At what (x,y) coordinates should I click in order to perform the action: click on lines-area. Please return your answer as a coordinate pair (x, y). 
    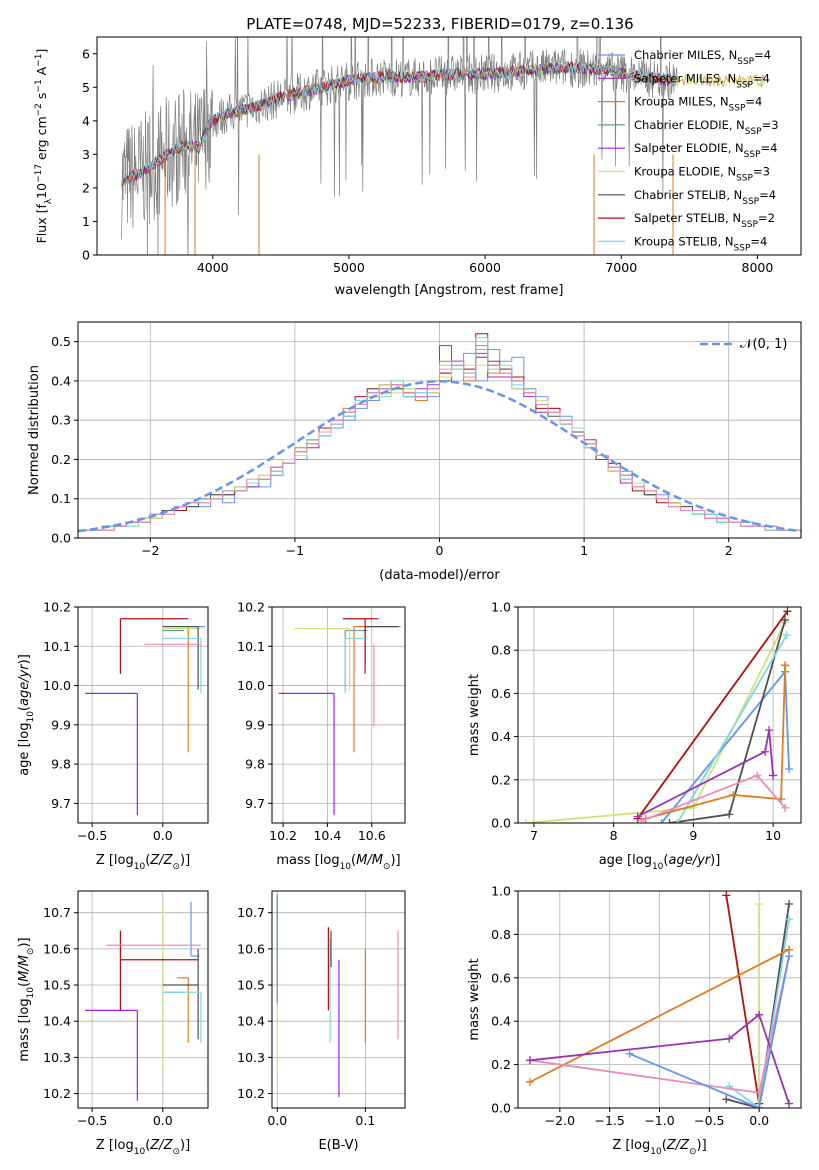
    Looking at the image, I should click on (657, 715).